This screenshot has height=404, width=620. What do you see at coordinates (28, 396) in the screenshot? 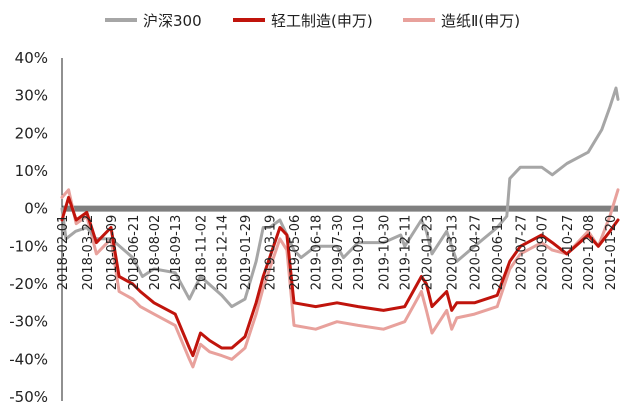
I see `y-tick-label: -50%` at bounding box center [28, 396].